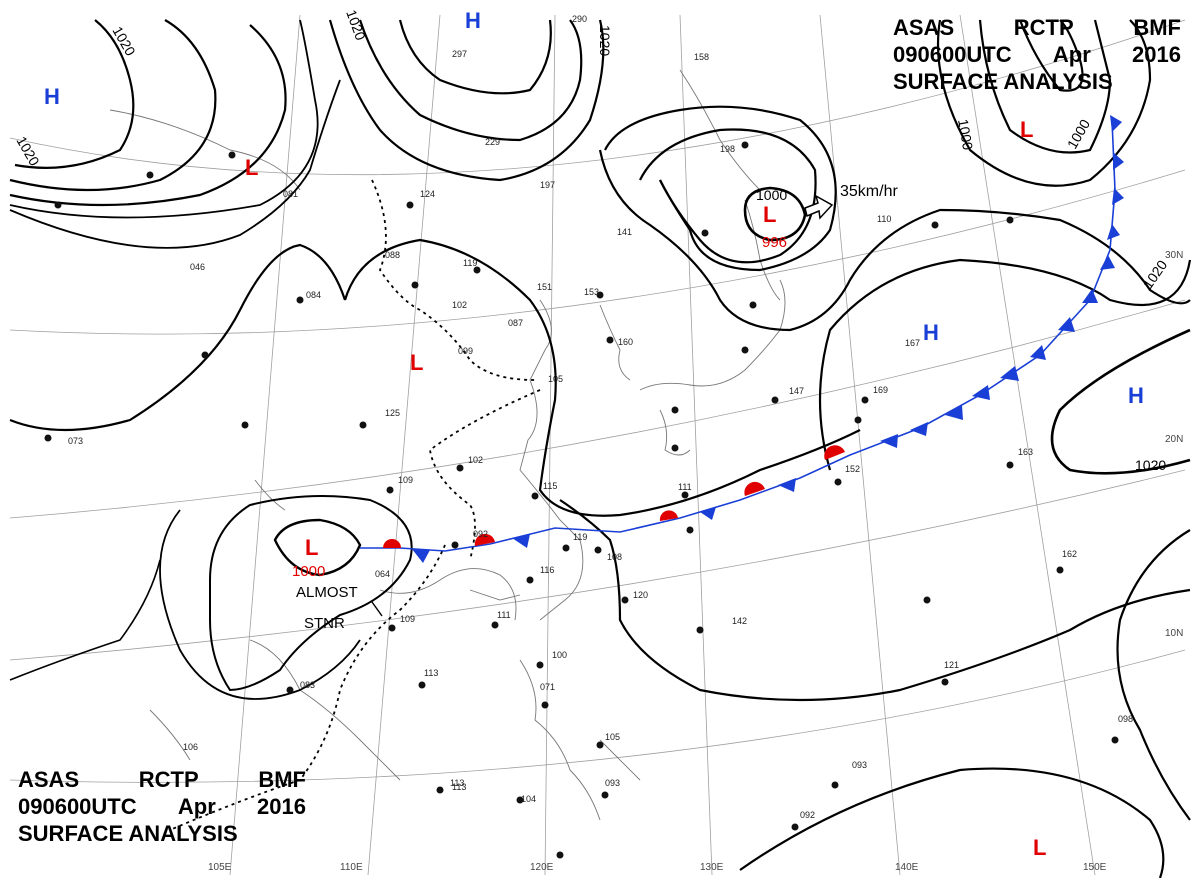 The height and width of the screenshot is (878, 1200). What do you see at coordinates (515, 323) in the screenshot?
I see `station-value: 087` at bounding box center [515, 323].